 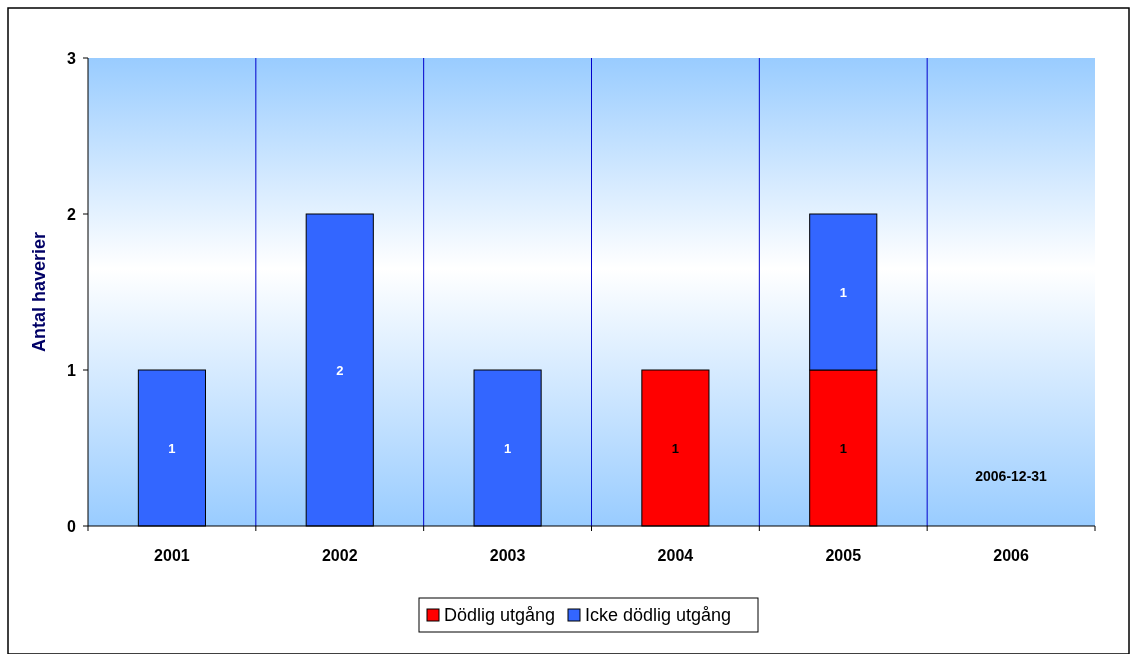 I want to click on annotation: 2006-12-31, so click(x=1011, y=476).